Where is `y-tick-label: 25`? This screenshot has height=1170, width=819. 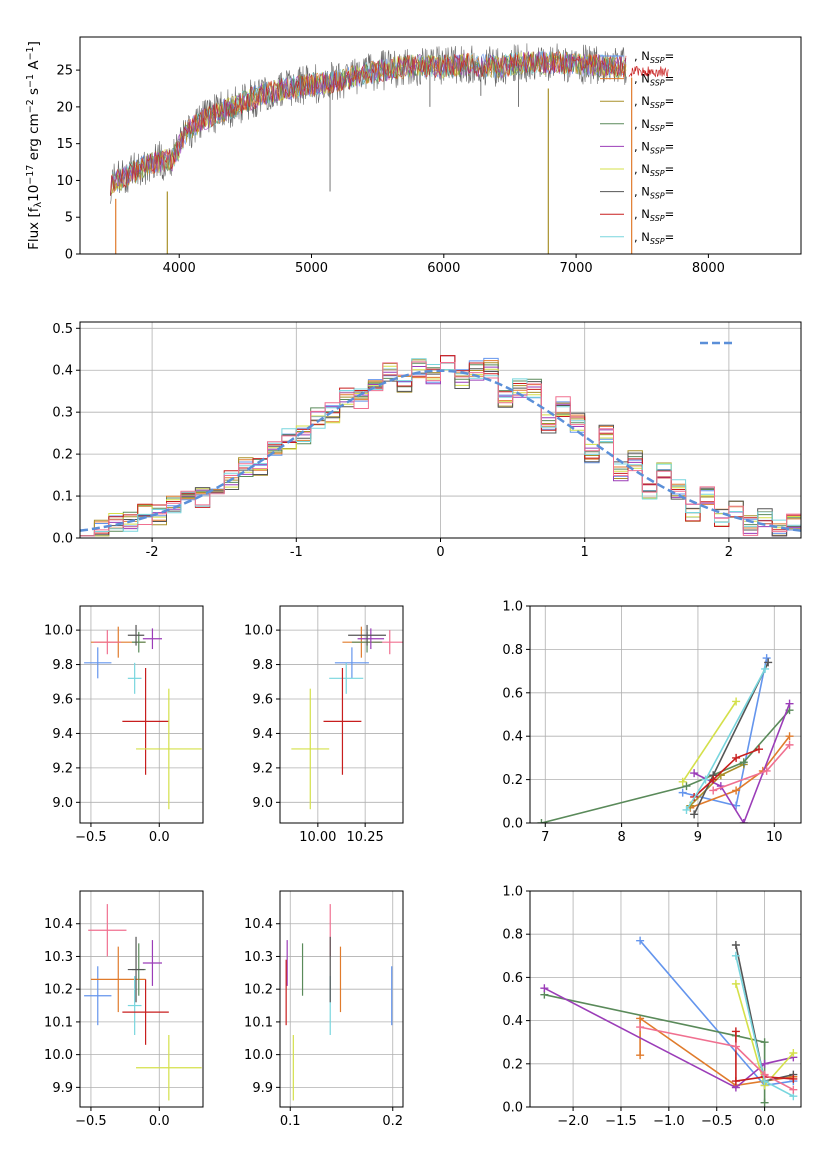 y-tick-label: 25 is located at coordinates (64, 71).